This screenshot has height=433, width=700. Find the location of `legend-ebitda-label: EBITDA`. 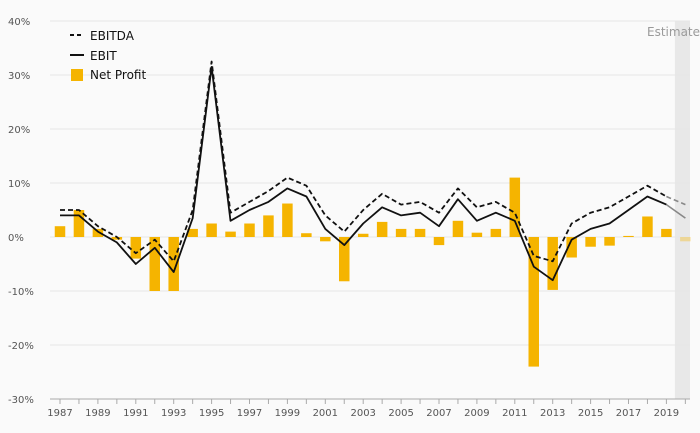

legend-ebitda-label: EBITDA is located at coordinates (112, 36).